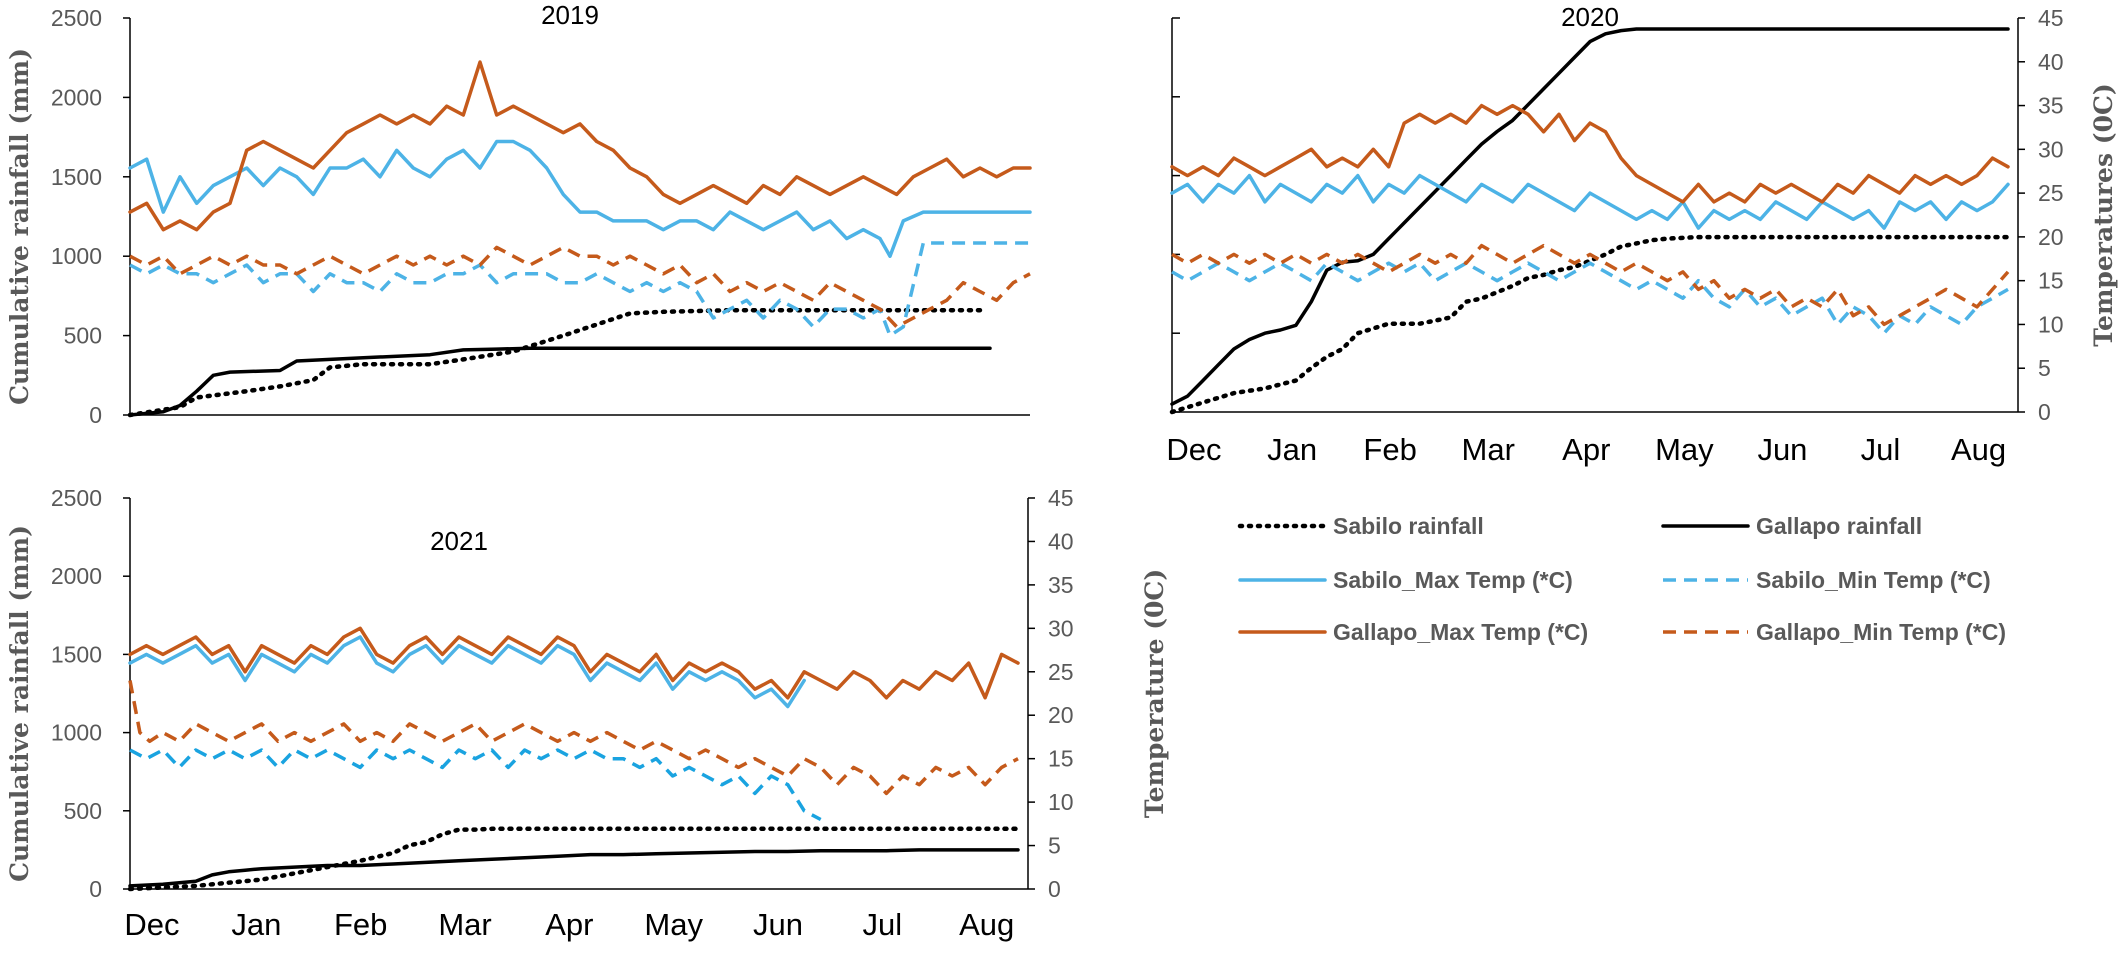 The width and height of the screenshot is (2118, 955). Describe the element at coordinates (2103, 214) in the screenshot. I see `right-axis-label: Temperatures (0C)` at that location.